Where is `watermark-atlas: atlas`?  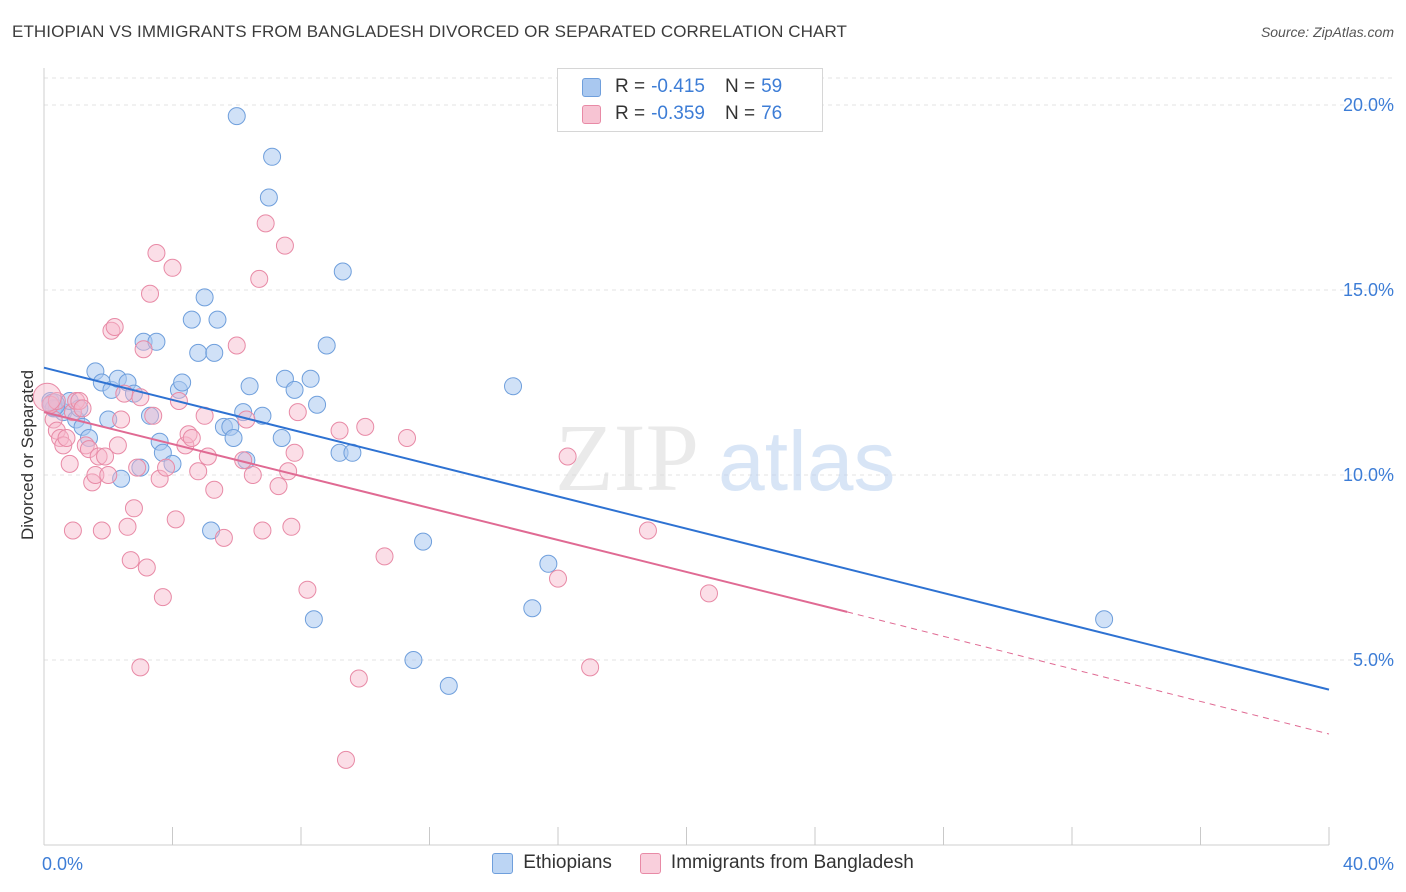 watermark-atlas: atlas is located at coordinates (806, 461).